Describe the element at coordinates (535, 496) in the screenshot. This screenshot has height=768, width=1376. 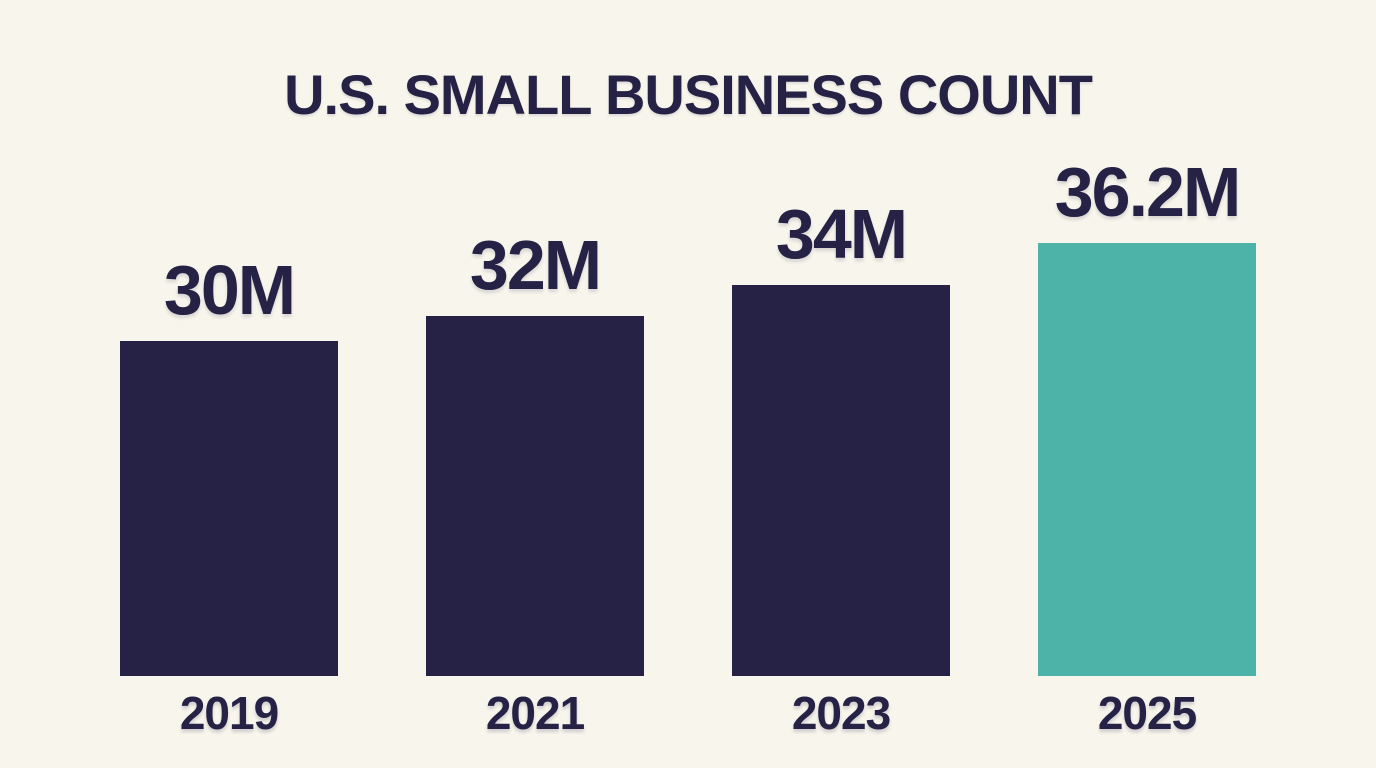
I see `bar-2021` at that location.